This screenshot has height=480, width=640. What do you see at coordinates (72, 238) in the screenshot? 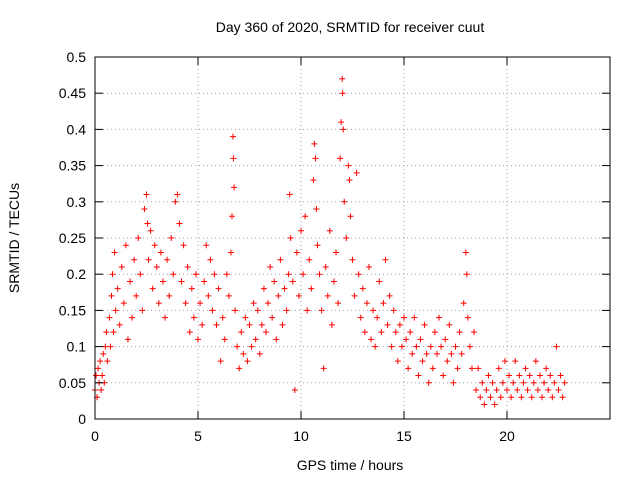
I see `y-tick-label: 0.25` at bounding box center [72, 238].